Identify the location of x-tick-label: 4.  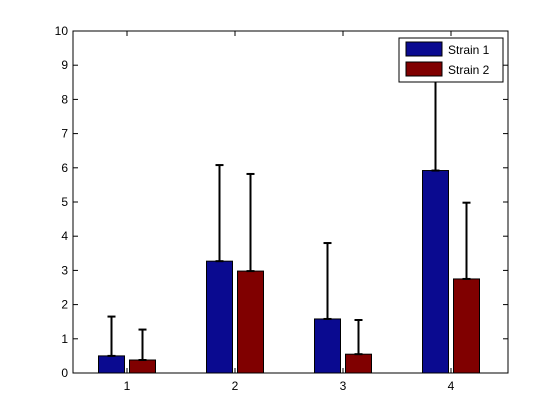
(451, 386).